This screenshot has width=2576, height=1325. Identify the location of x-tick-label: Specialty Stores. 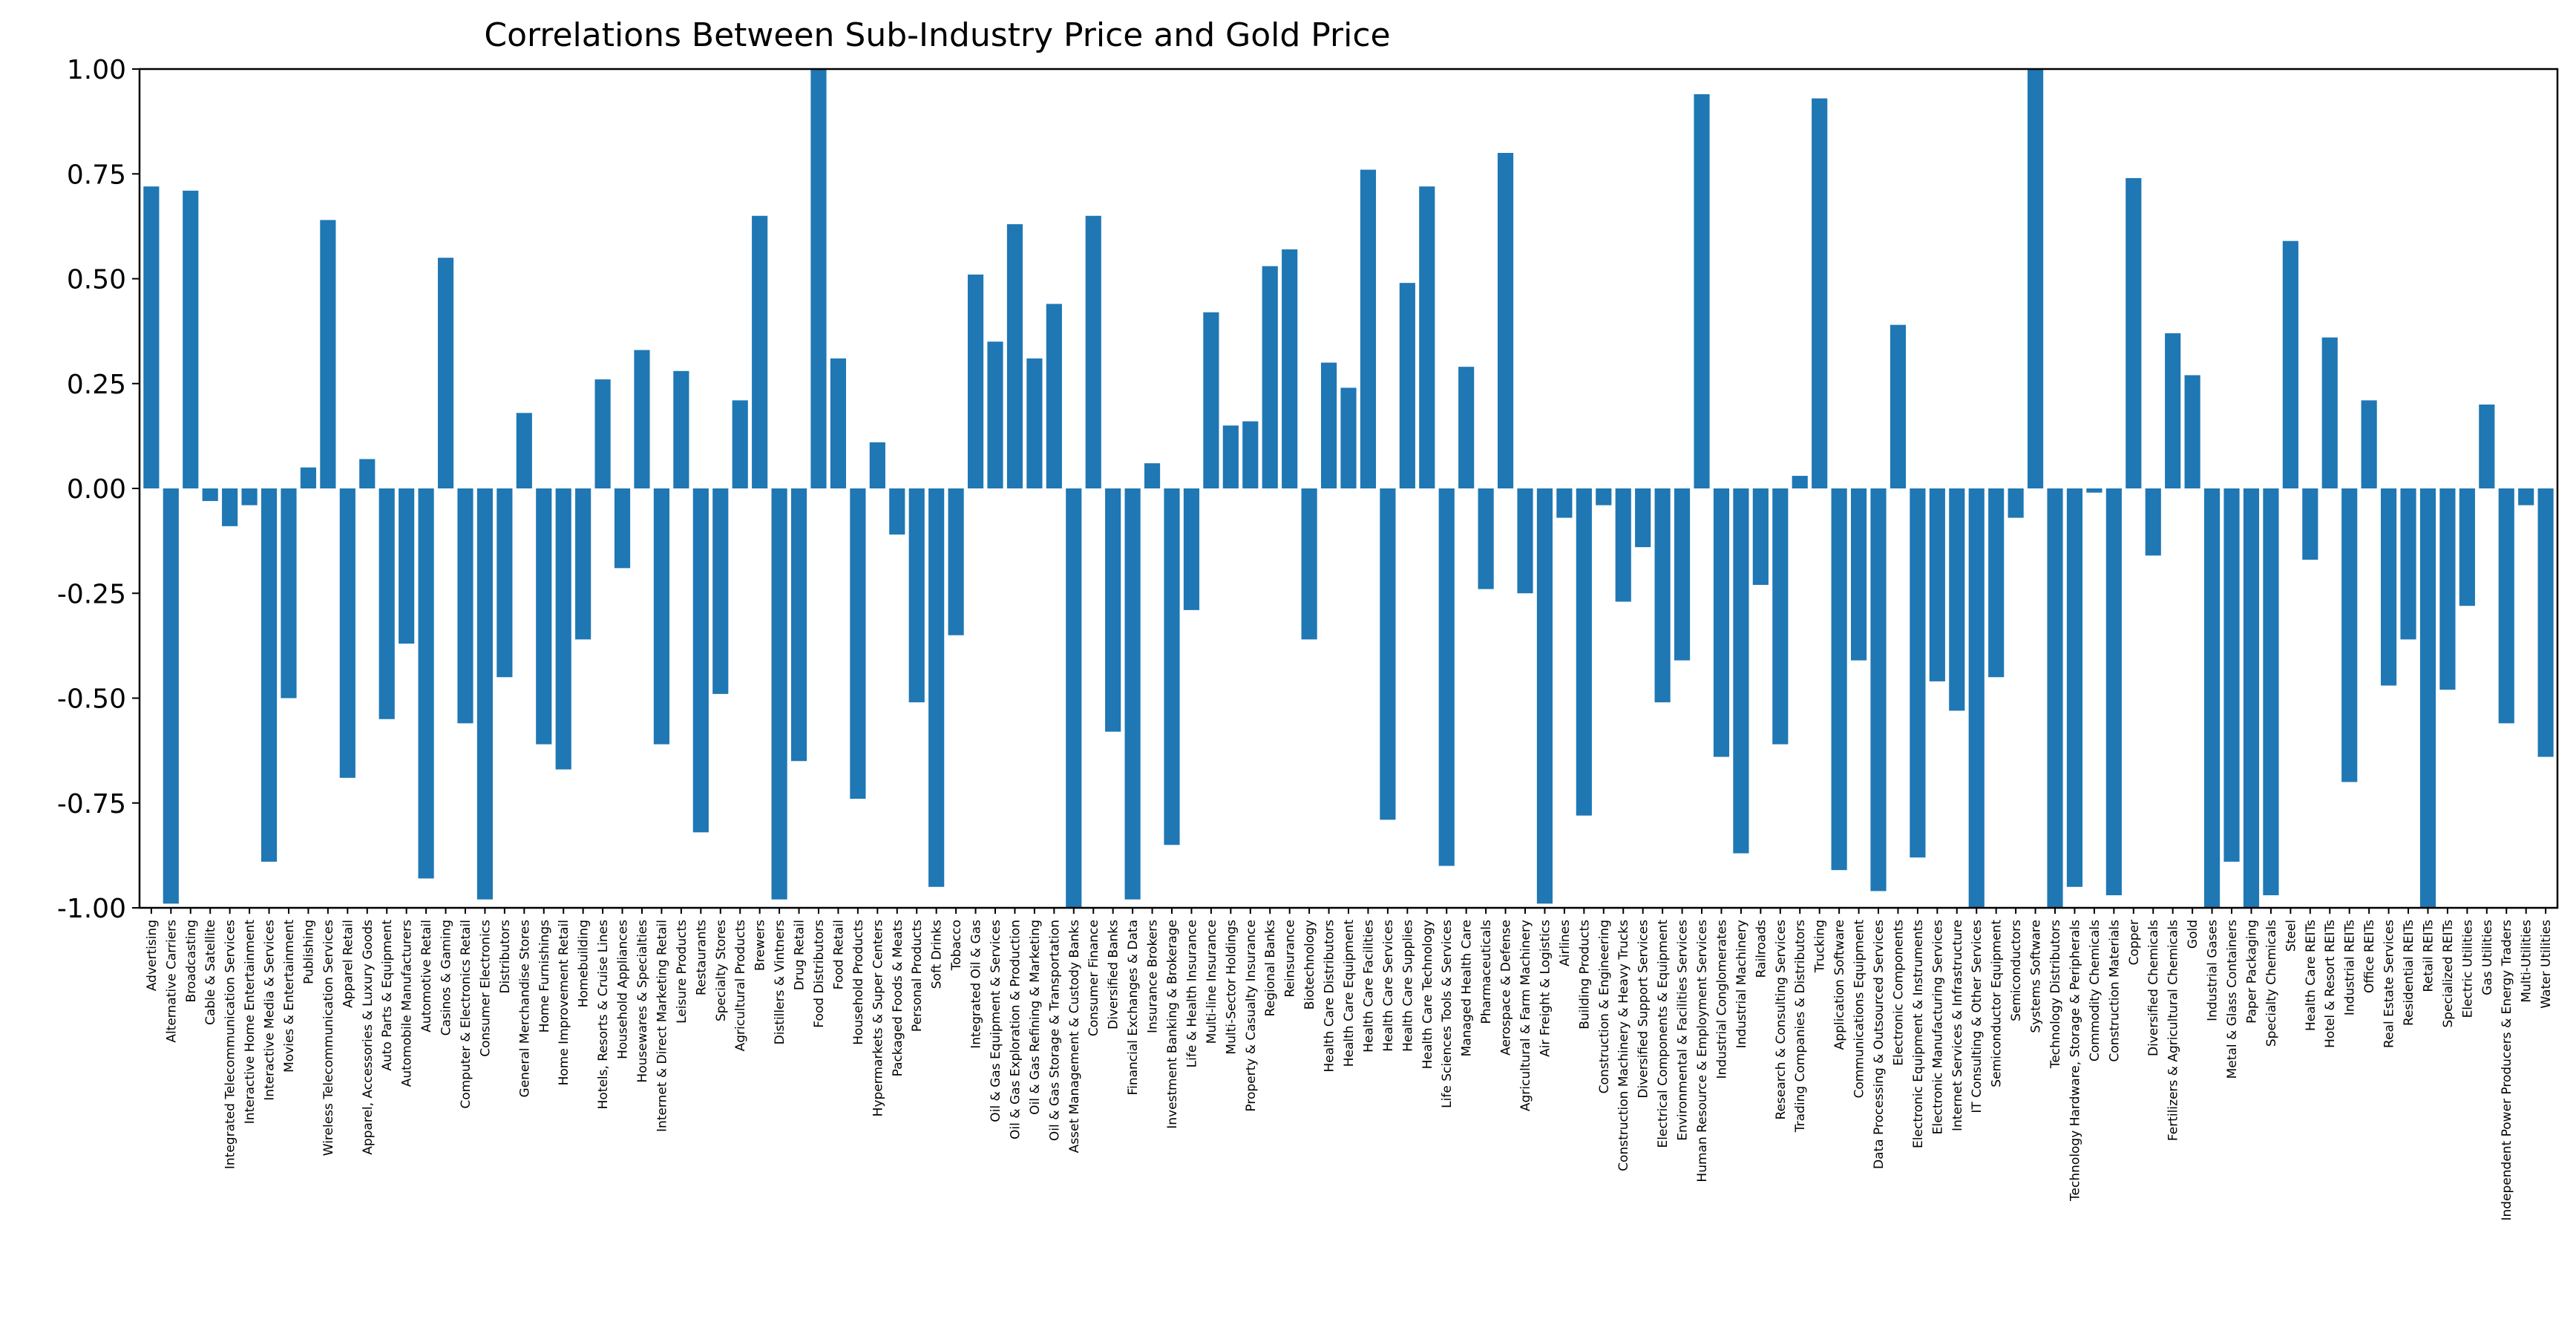
(721, 970).